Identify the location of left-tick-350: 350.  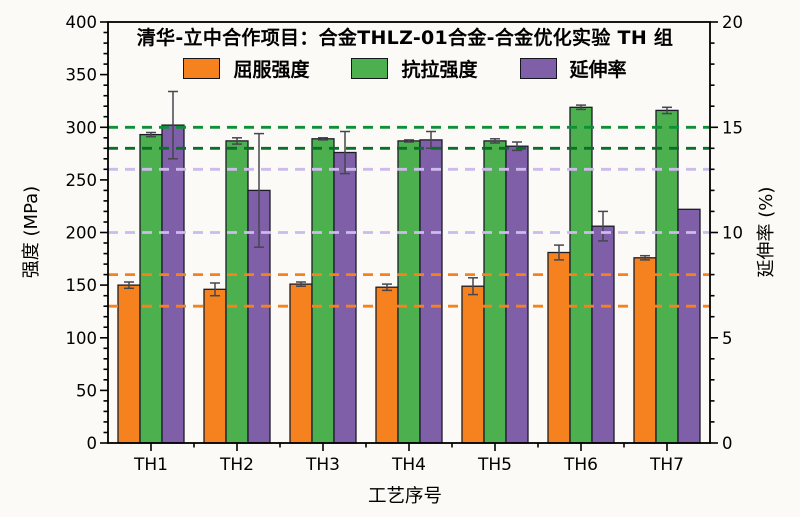
(82, 75).